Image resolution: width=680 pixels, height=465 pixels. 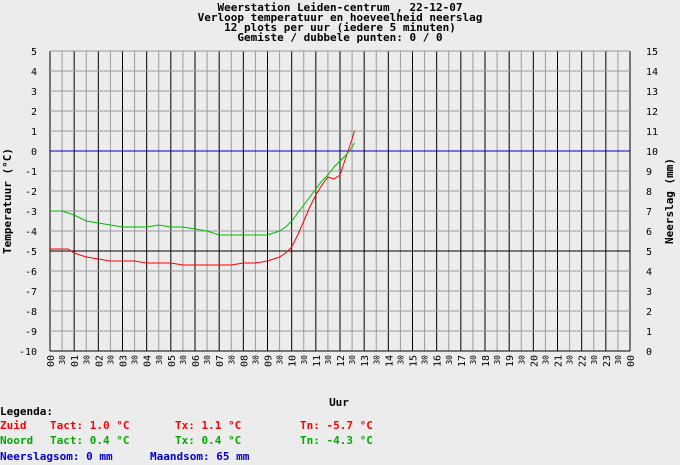 I want to click on x-tick-label: 08, so click(x=244, y=361).